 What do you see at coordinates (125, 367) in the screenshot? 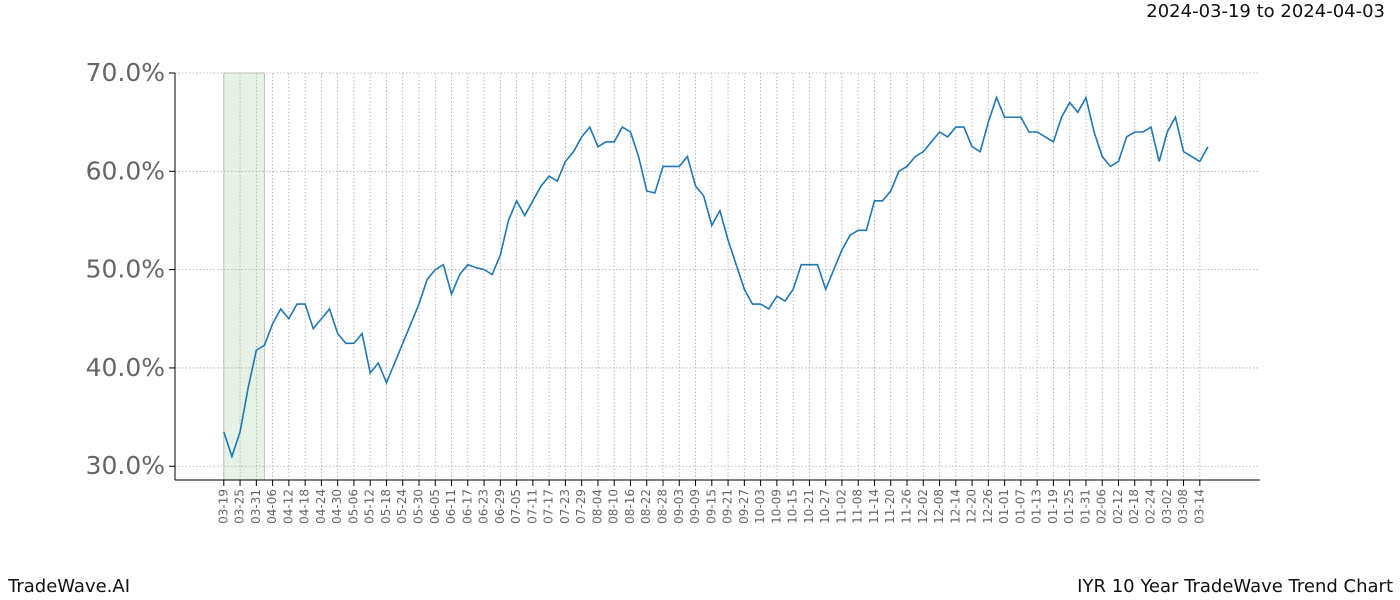
I see `y-tick-label: 40.0%` at bounding box center [125, 367].